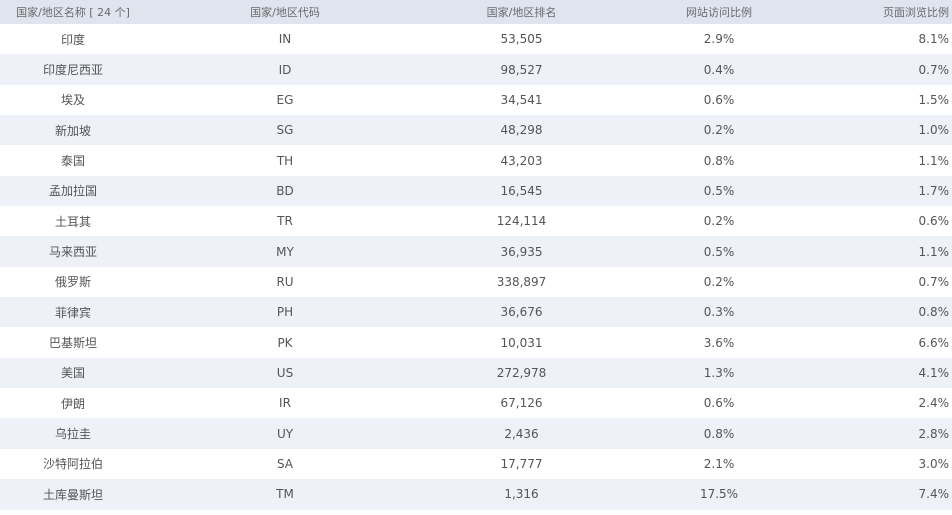  What do you see at coordinates (72, 70) in the screenshot?
I see `cell-country-name: 印度尼西亚` at bounding box center [72, 70].